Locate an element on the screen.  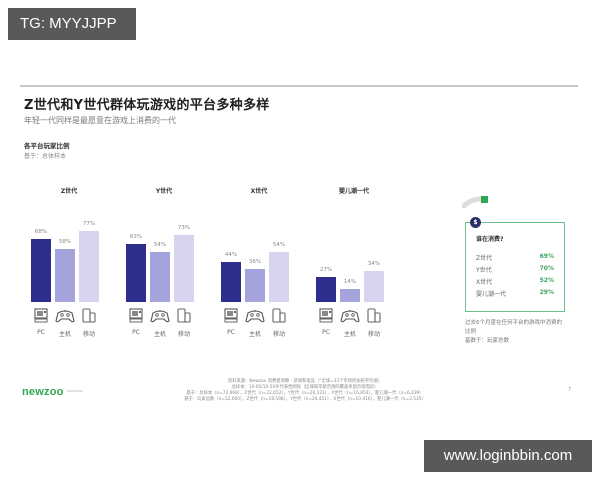
panel-row-label: X世代 is located at coordinates (484, 282).